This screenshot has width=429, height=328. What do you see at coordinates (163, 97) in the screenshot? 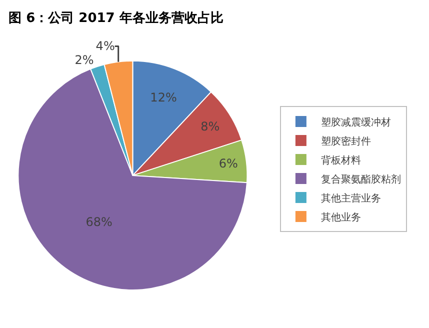
I see `data-label: 12%` at bounding box center [163, 97].